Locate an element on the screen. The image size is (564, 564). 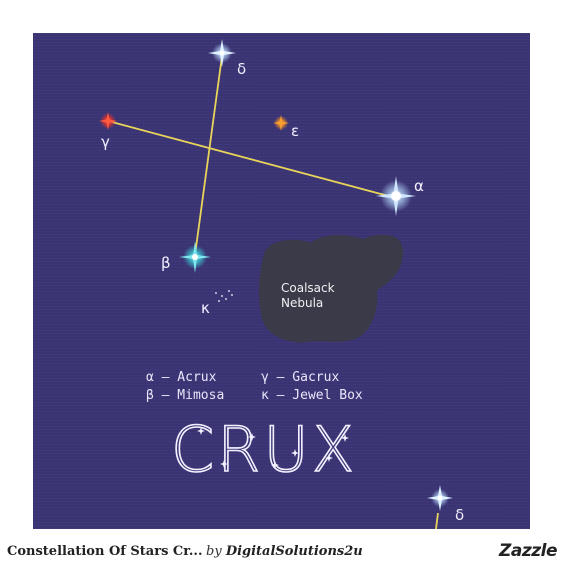
constellation-line-partial is located at coordinates (437, 520).